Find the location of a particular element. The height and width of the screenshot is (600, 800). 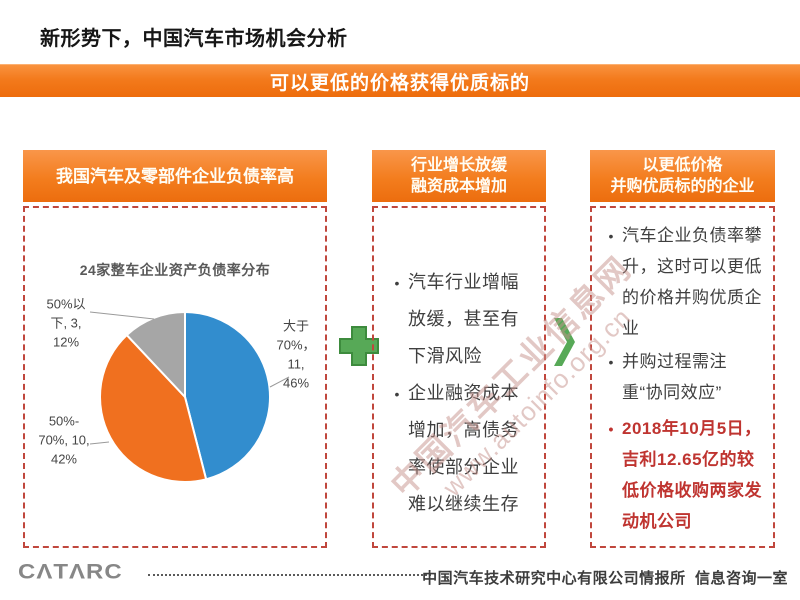

bullet-text: 企业融资成本增加，高债务率使部分企业难以继续生存 is located at coordinates (463, 448).